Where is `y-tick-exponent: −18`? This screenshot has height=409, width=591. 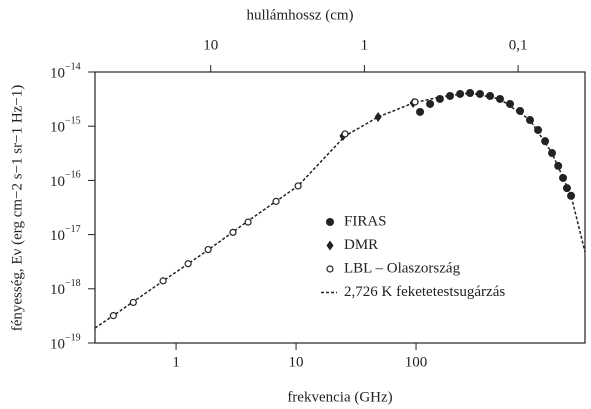
y-tick-exponent: −18 is located at coordinates (73, 283).